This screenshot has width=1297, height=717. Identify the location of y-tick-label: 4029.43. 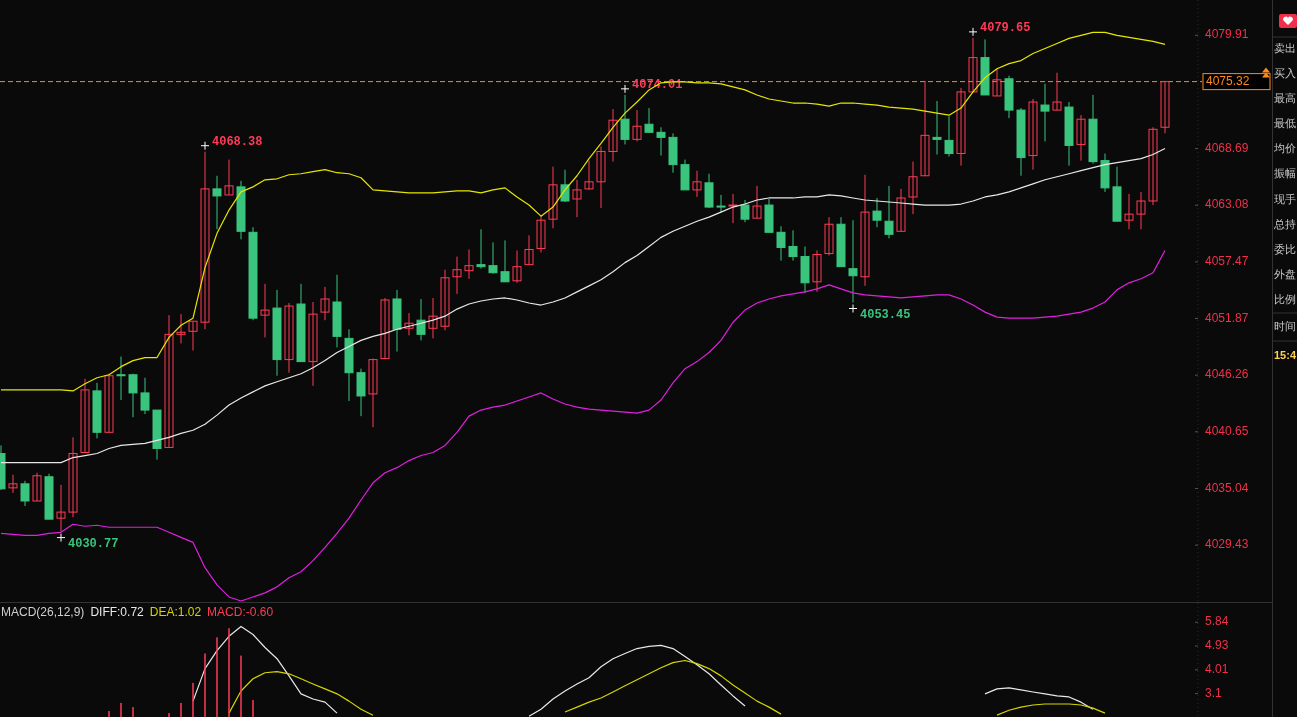
(1227, 544).